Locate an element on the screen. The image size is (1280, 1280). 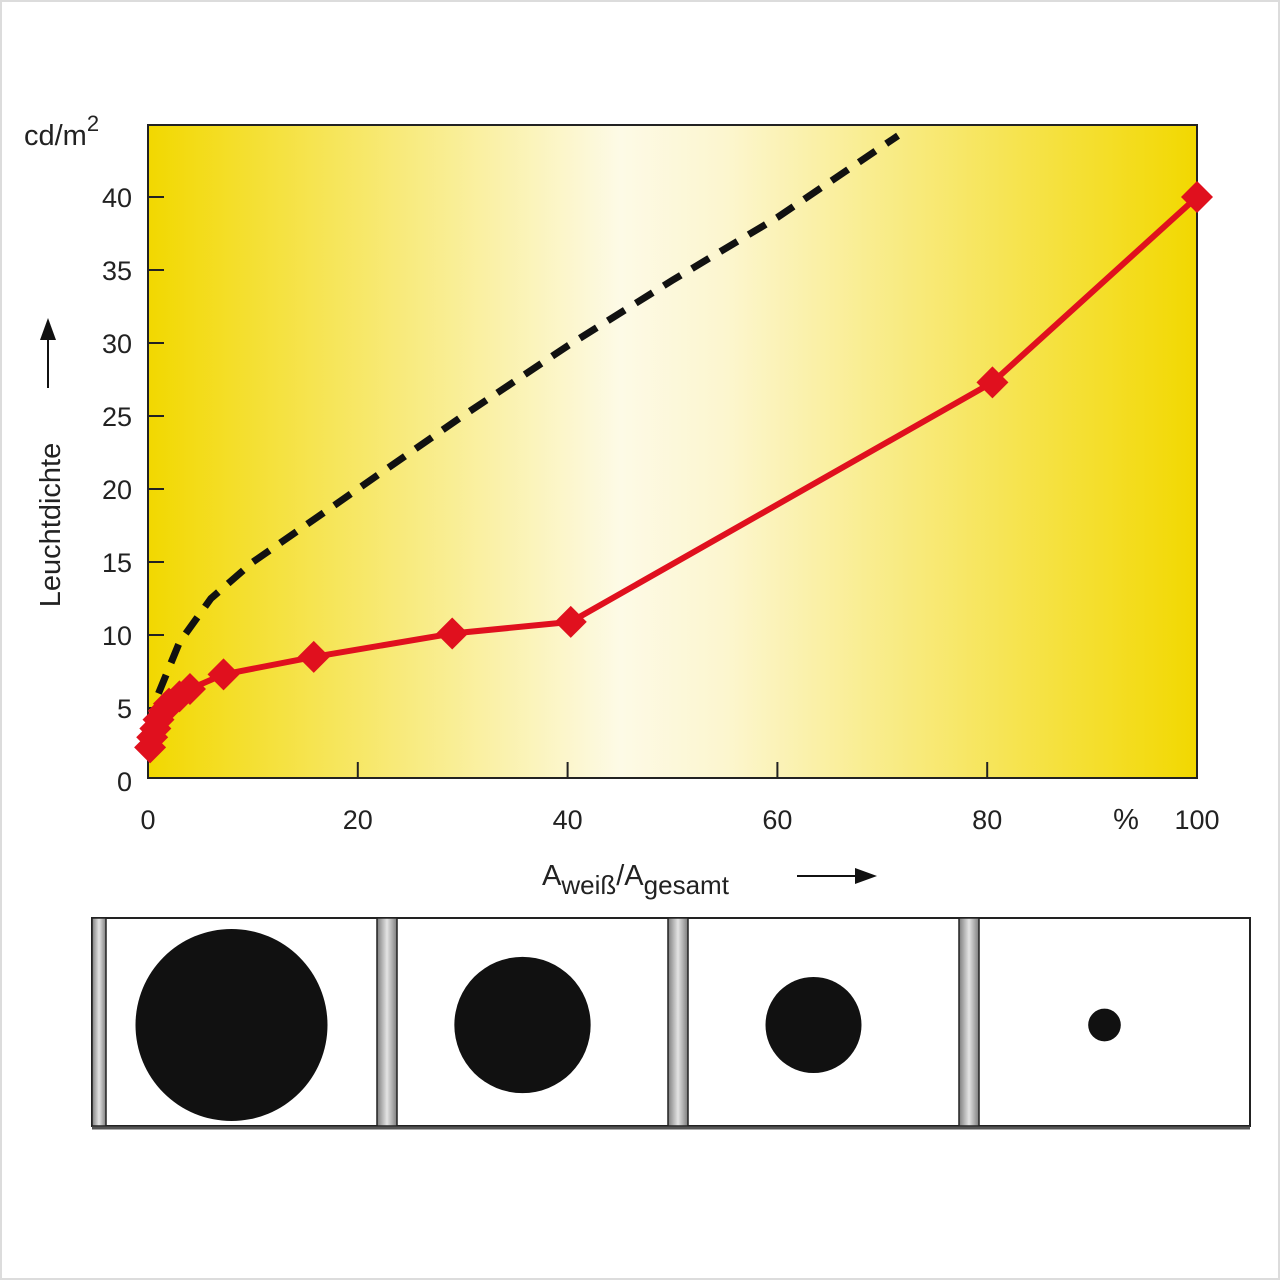
y-tick-label: 5 is located at coordinates (124, 709).